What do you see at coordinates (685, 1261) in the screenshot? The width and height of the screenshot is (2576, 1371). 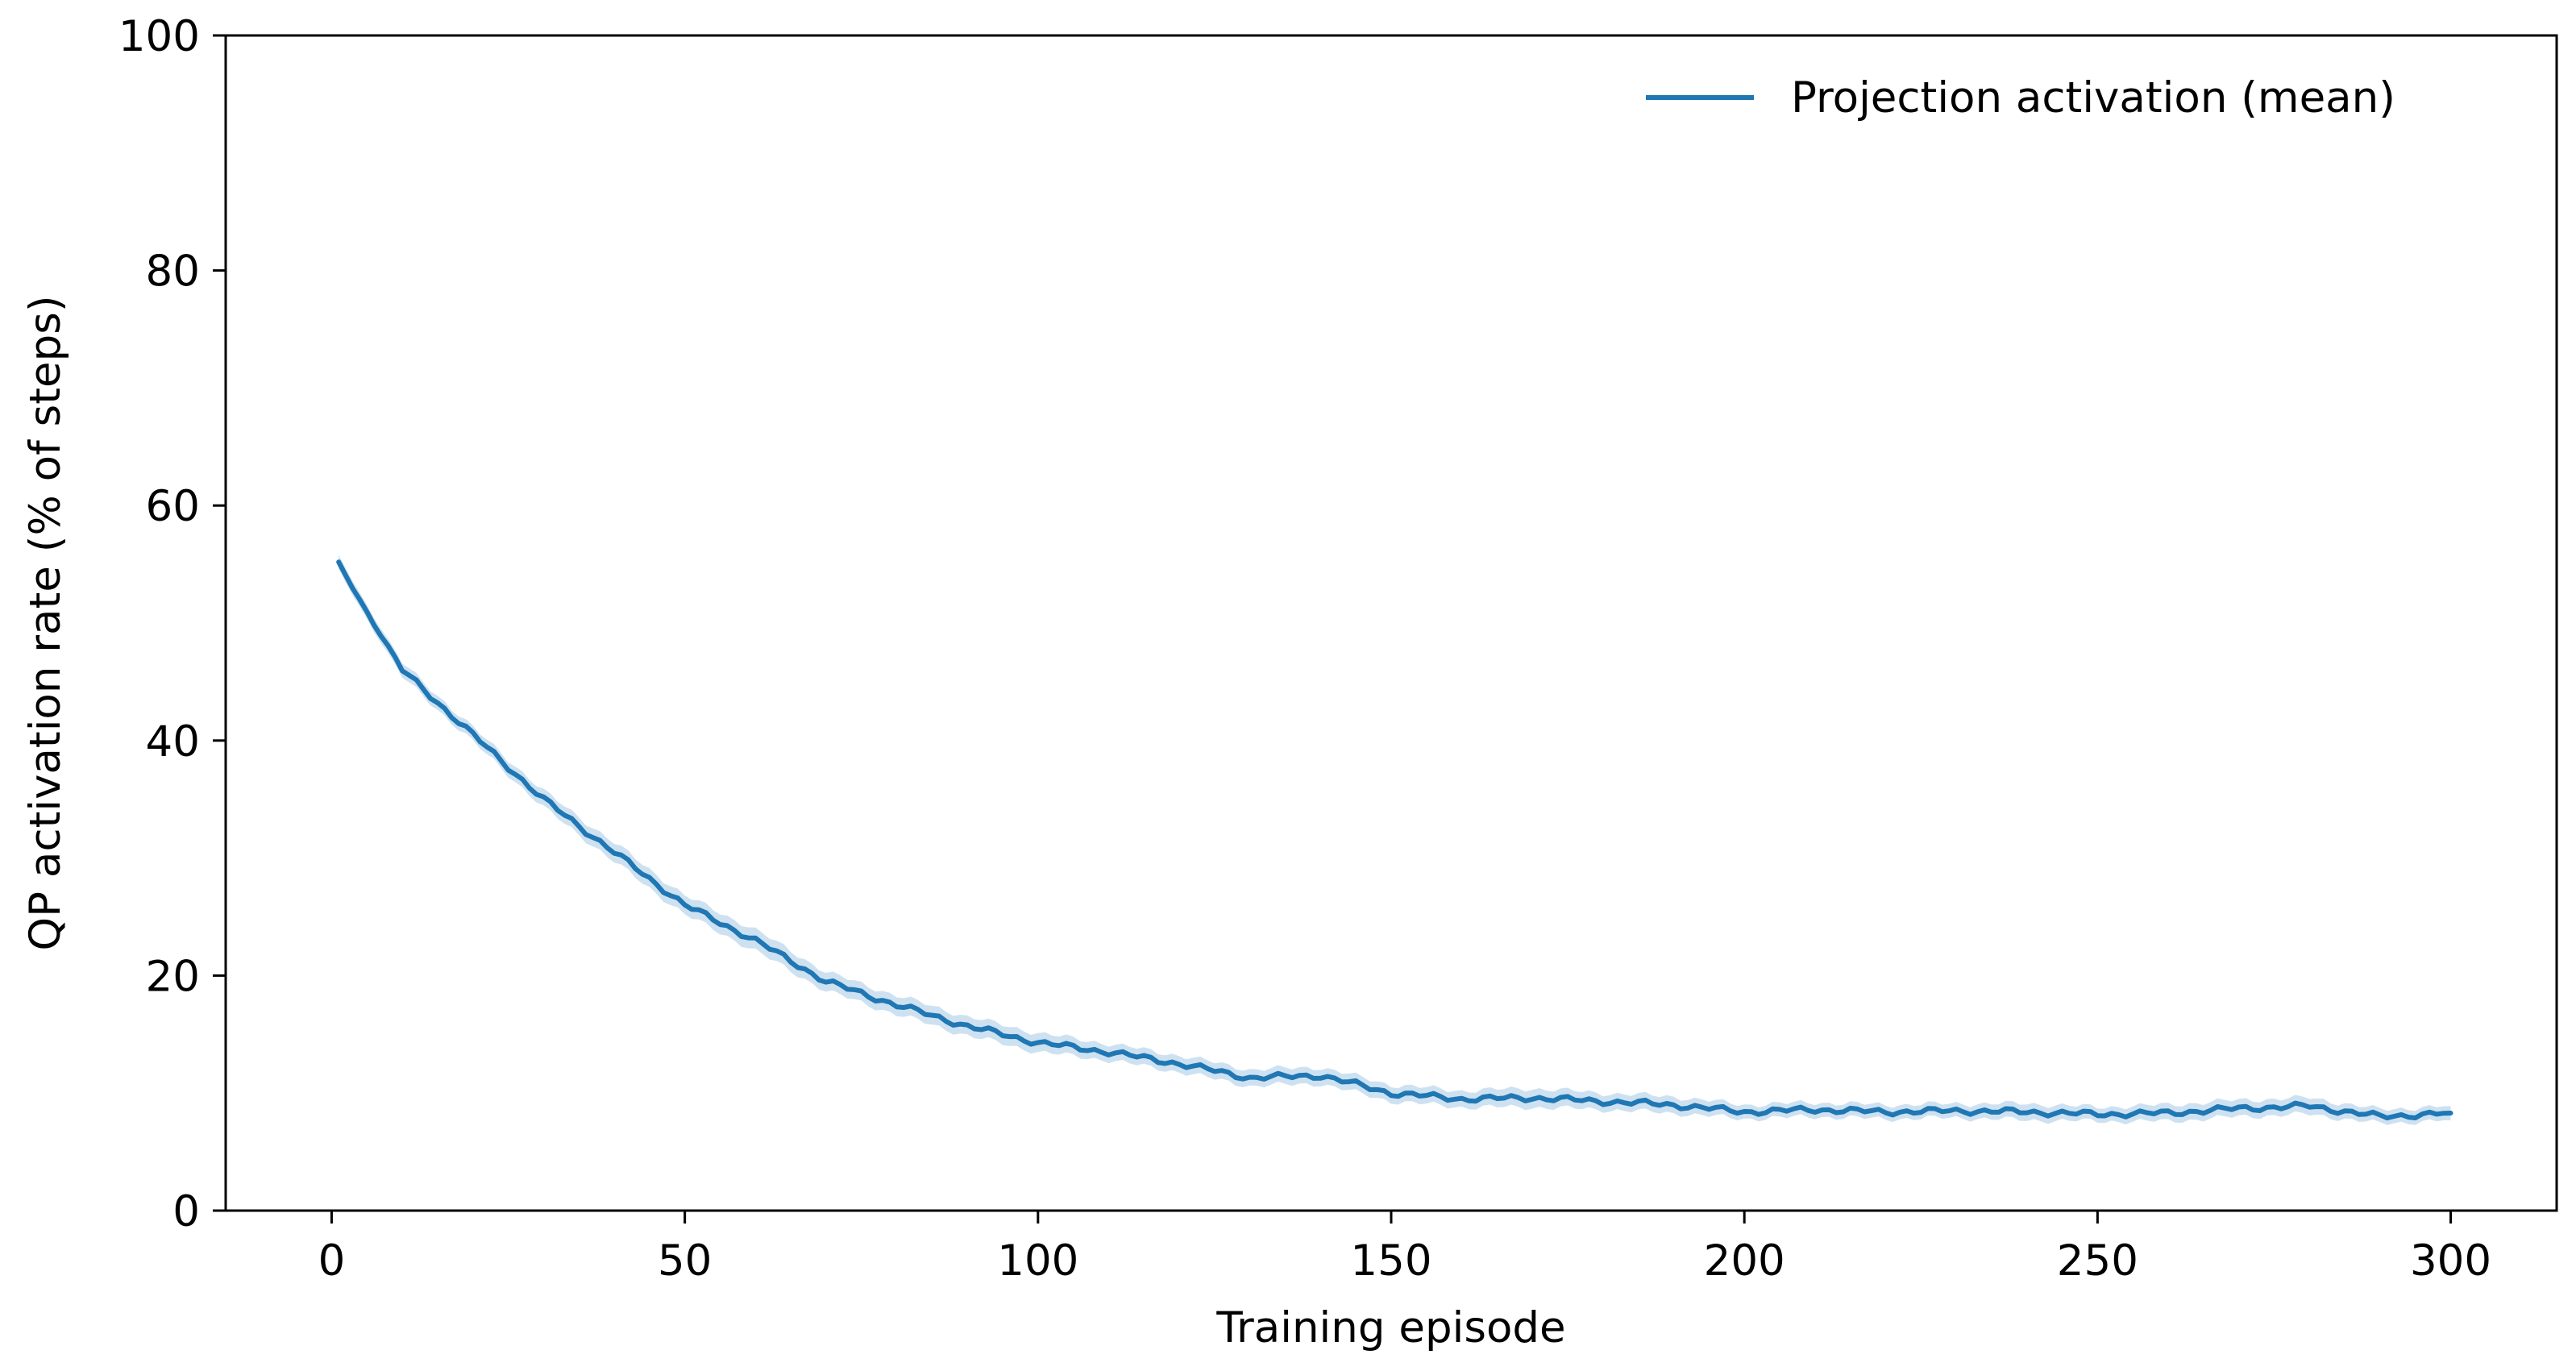 I see `x-tick-label: 50` at bounding box center [685, 1261].